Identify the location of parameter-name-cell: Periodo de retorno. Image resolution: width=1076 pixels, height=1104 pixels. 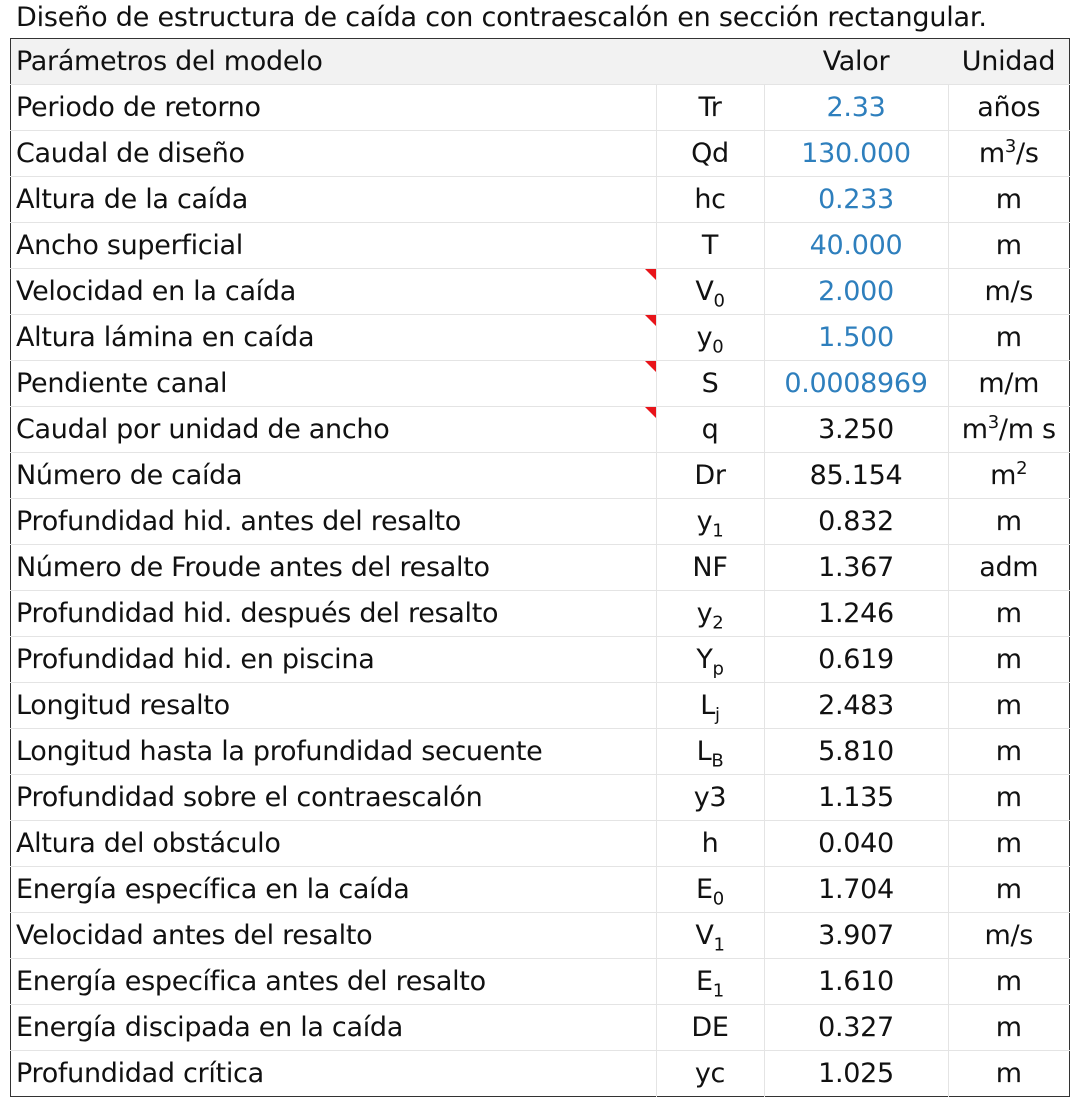
(333, 107).